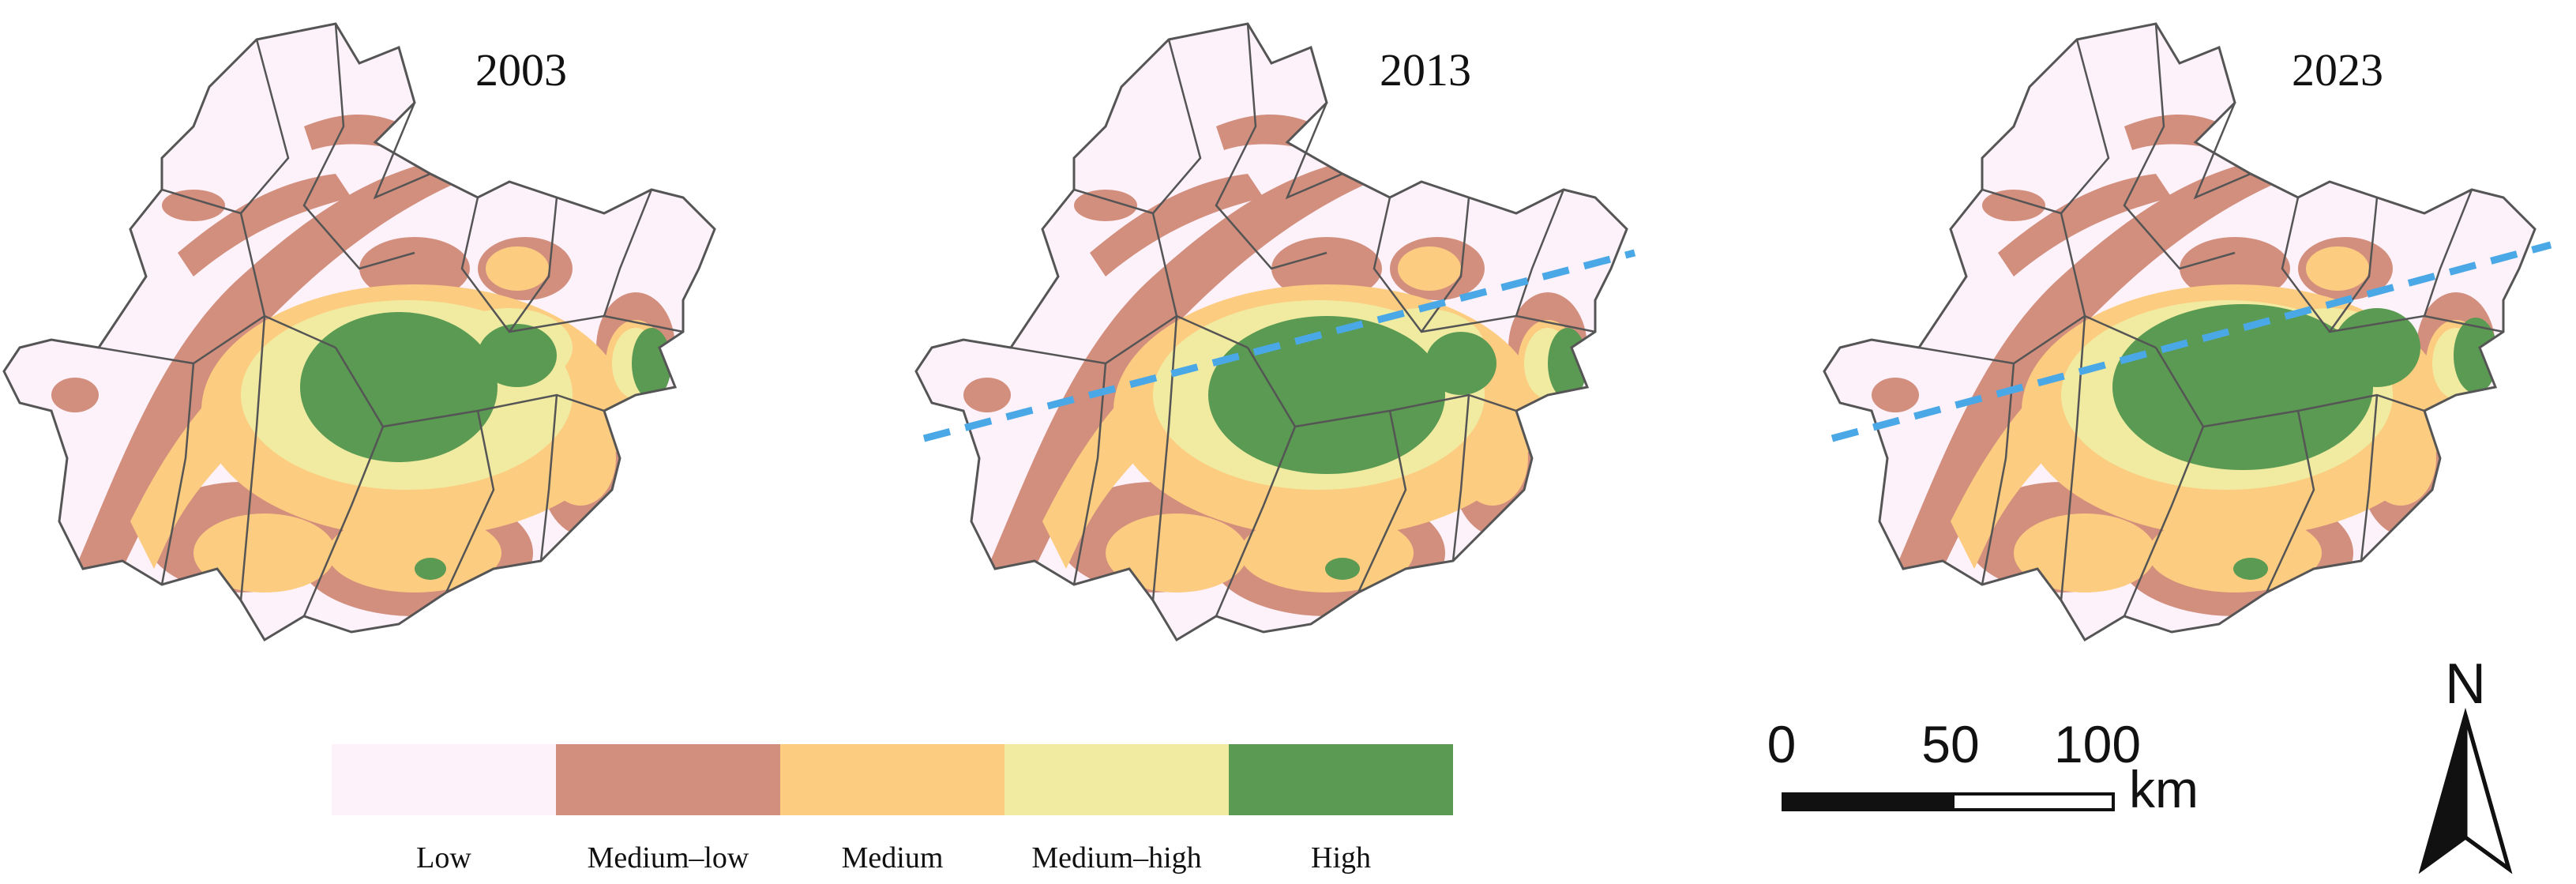 The image size is (2576, 884). I want to click on scale-unit: km, so click(2164, 789).